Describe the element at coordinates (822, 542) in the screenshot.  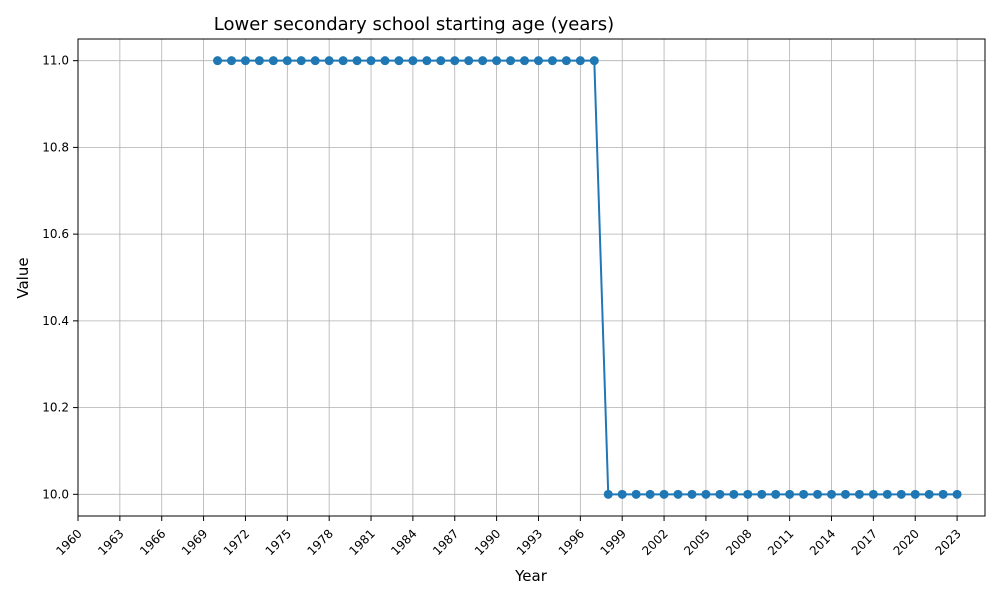
I see `x-tick-label: 2014` at that location.